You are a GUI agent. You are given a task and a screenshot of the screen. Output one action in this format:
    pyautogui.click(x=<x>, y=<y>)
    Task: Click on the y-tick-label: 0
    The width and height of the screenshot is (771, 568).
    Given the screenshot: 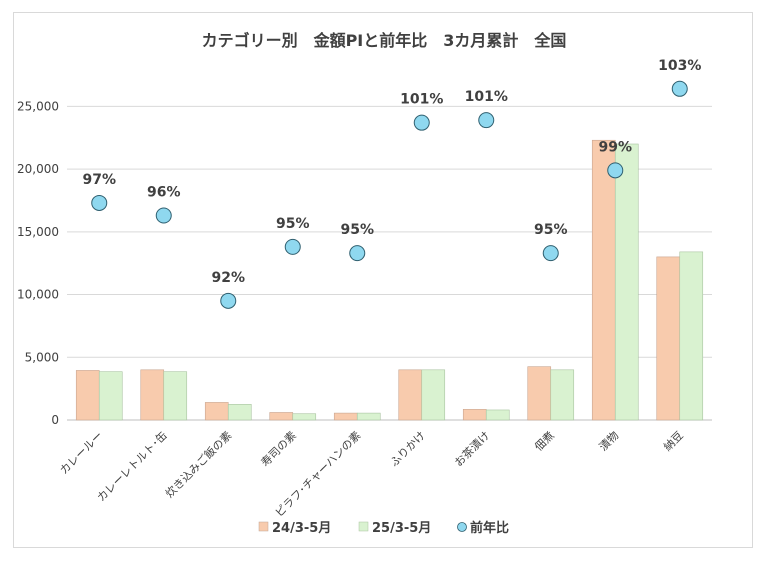 What is the action you would take?
    pyautogui.click(x=55, y=420)
    